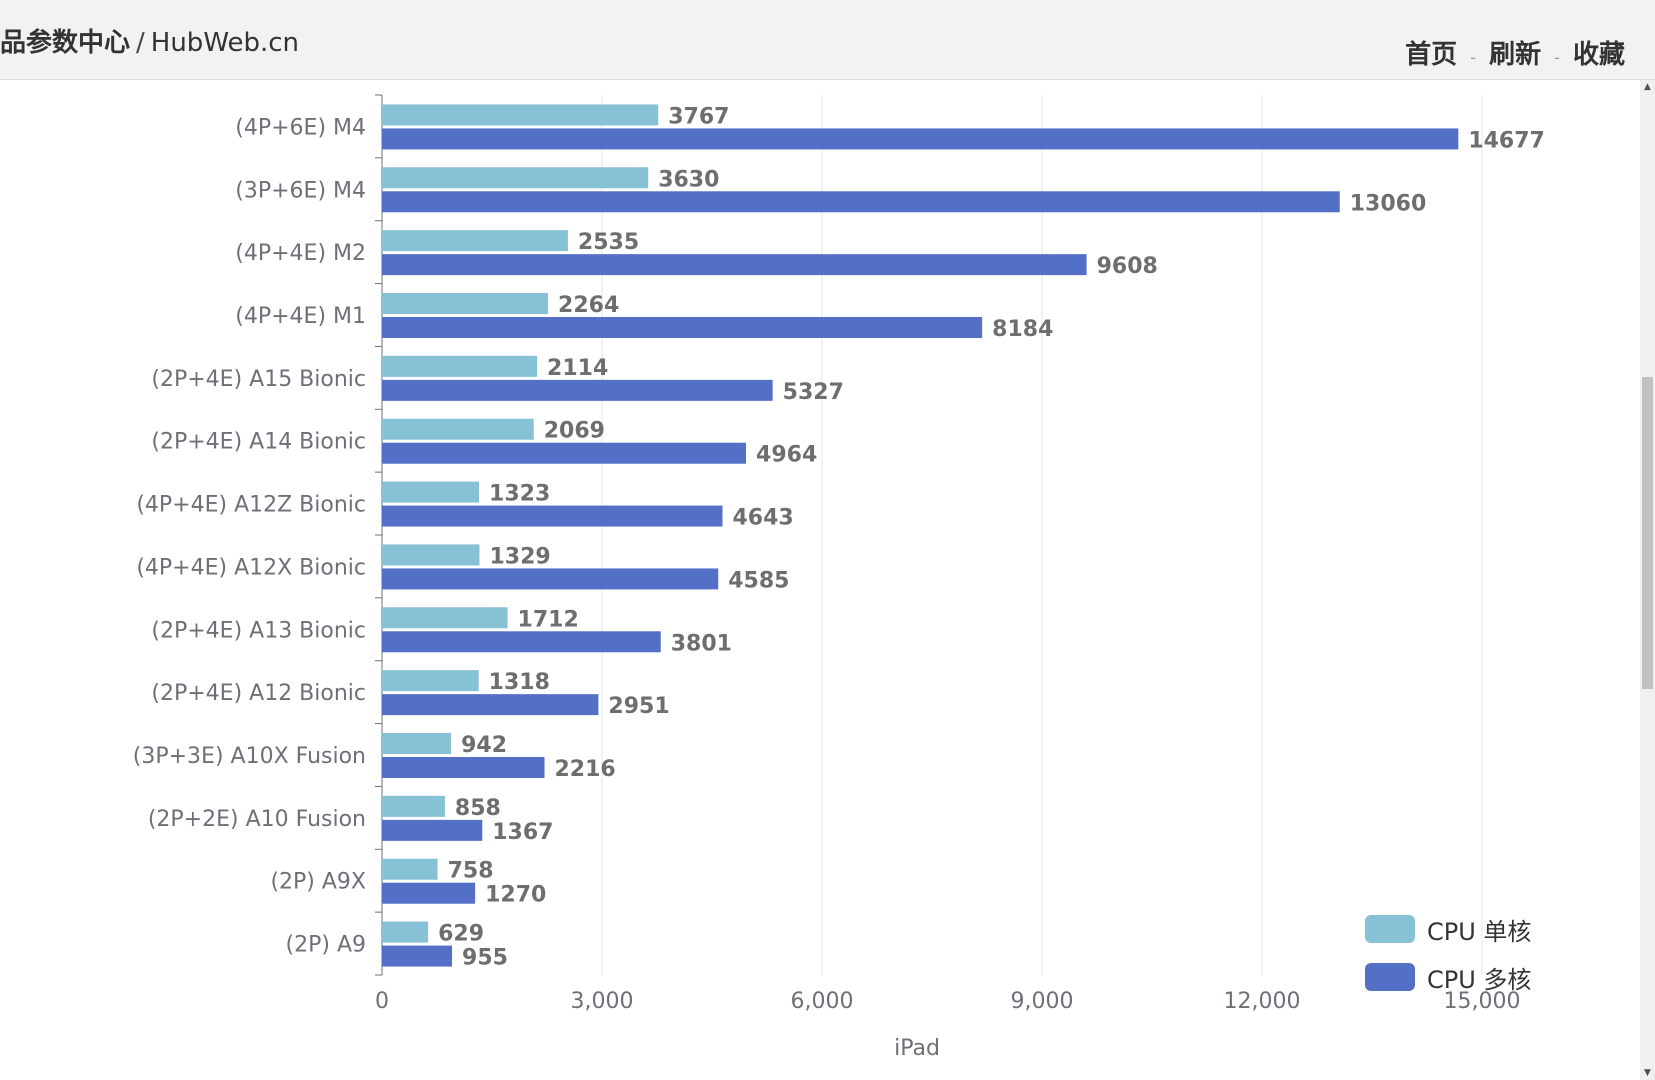 The width and height of the screenshot is (1655, 1080). What do you see at coordinates (1390, 929) in the screenshot?
I see `legend-swatch-single-core` at bounding box center [1390, 929].